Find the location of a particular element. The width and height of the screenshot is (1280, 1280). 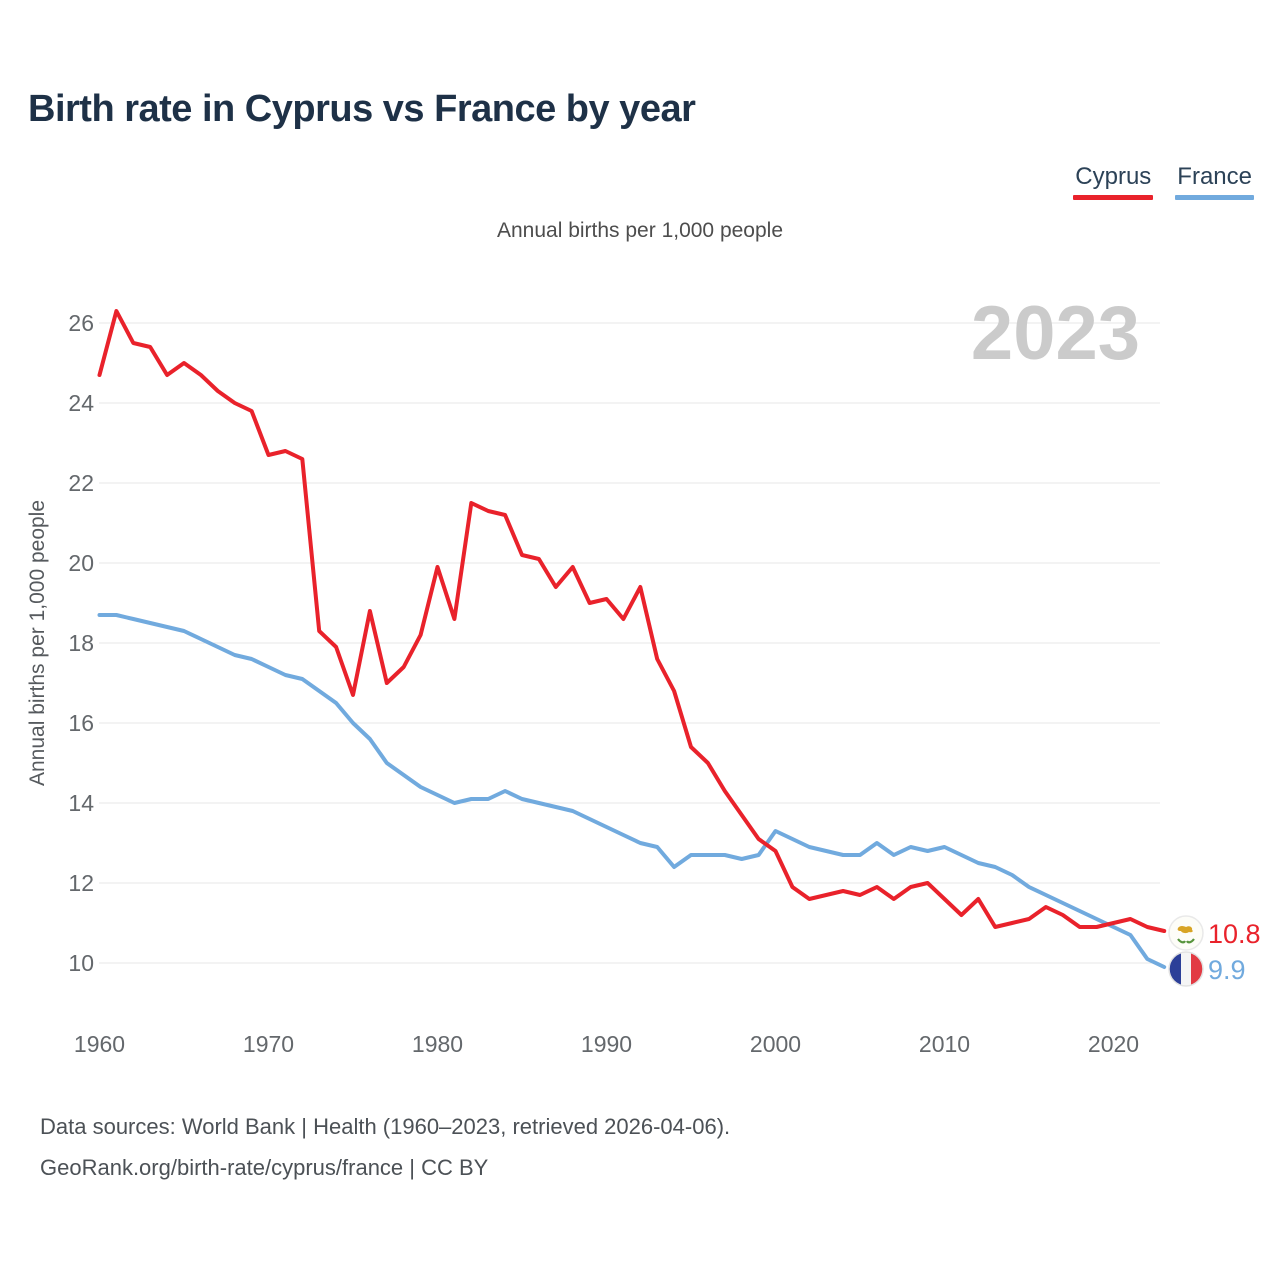

watermark-year: 2023 is located at coordinates (1055, 333).